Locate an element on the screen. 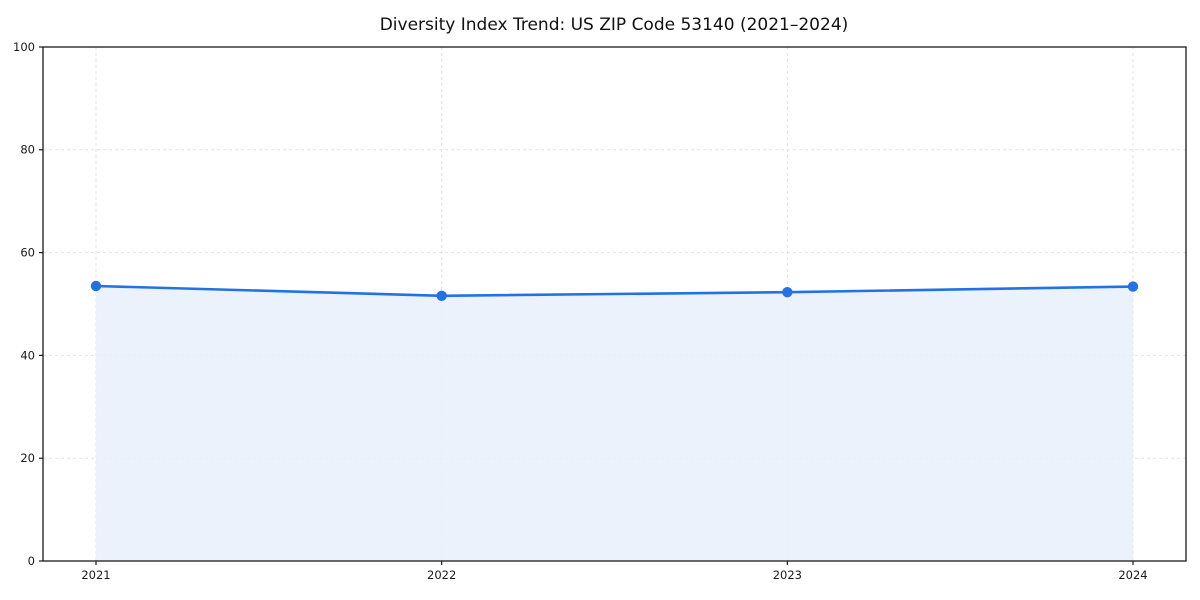 The width and height of the screenshot is (1200, 600). data-point-2021 is located at coordinates (96, 286).